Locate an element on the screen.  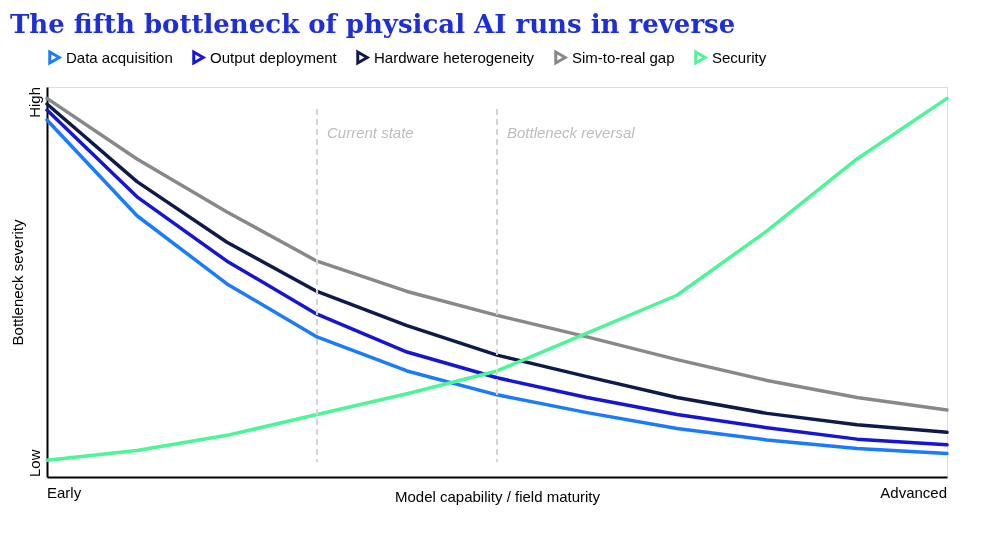
legend-label: Output deployment is located at coordinates (274, 57).